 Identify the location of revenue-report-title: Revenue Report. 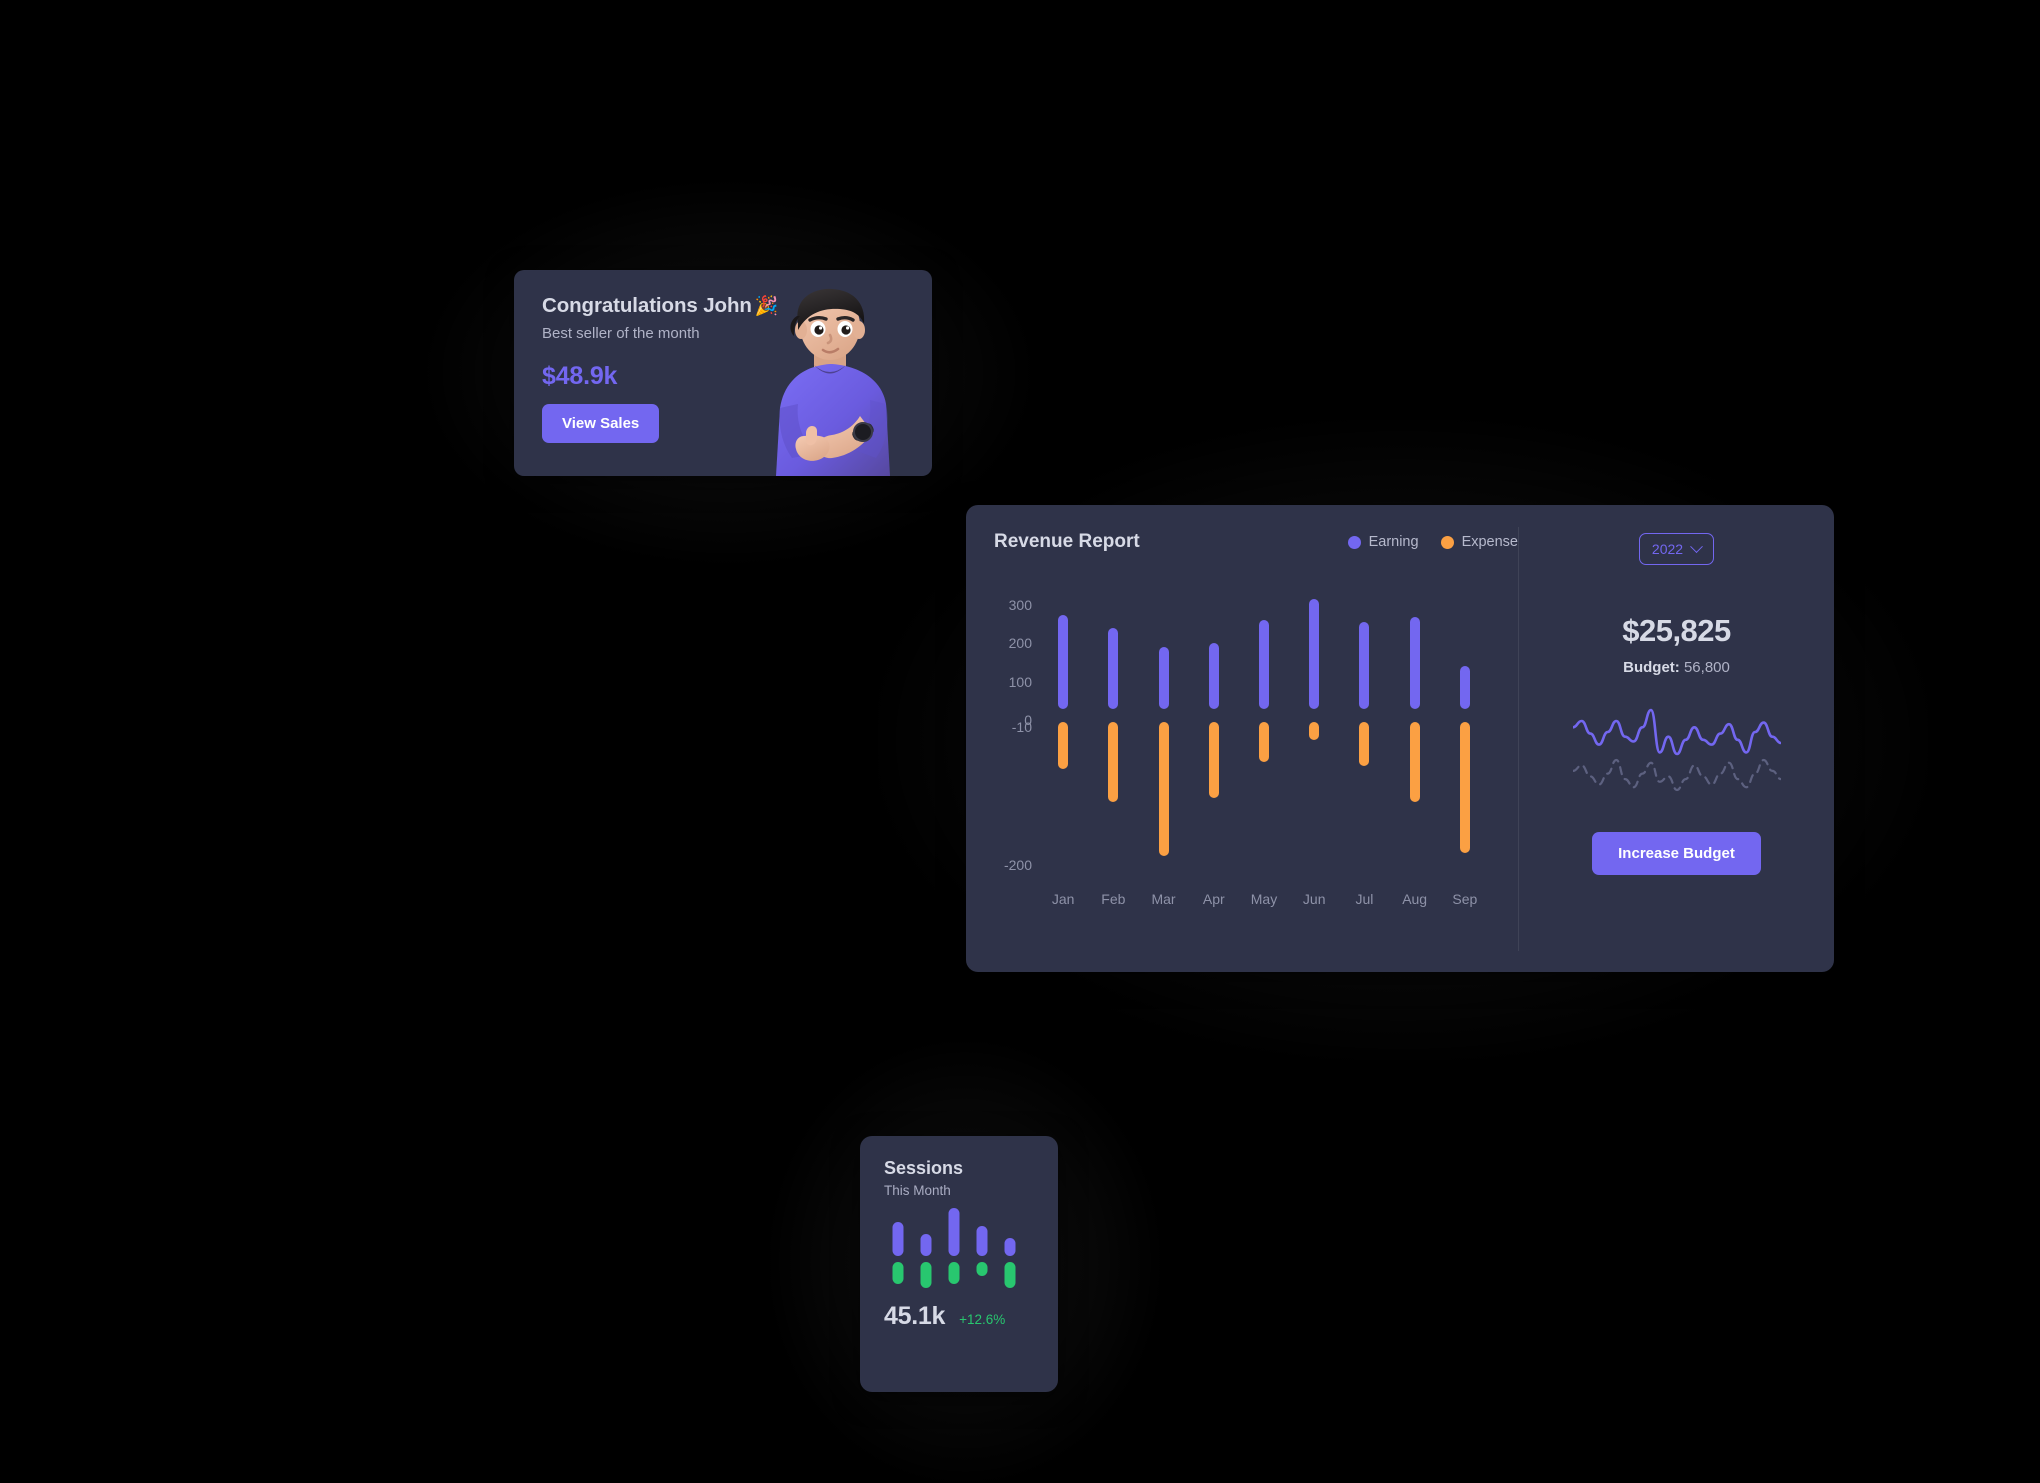
(1067, 541).